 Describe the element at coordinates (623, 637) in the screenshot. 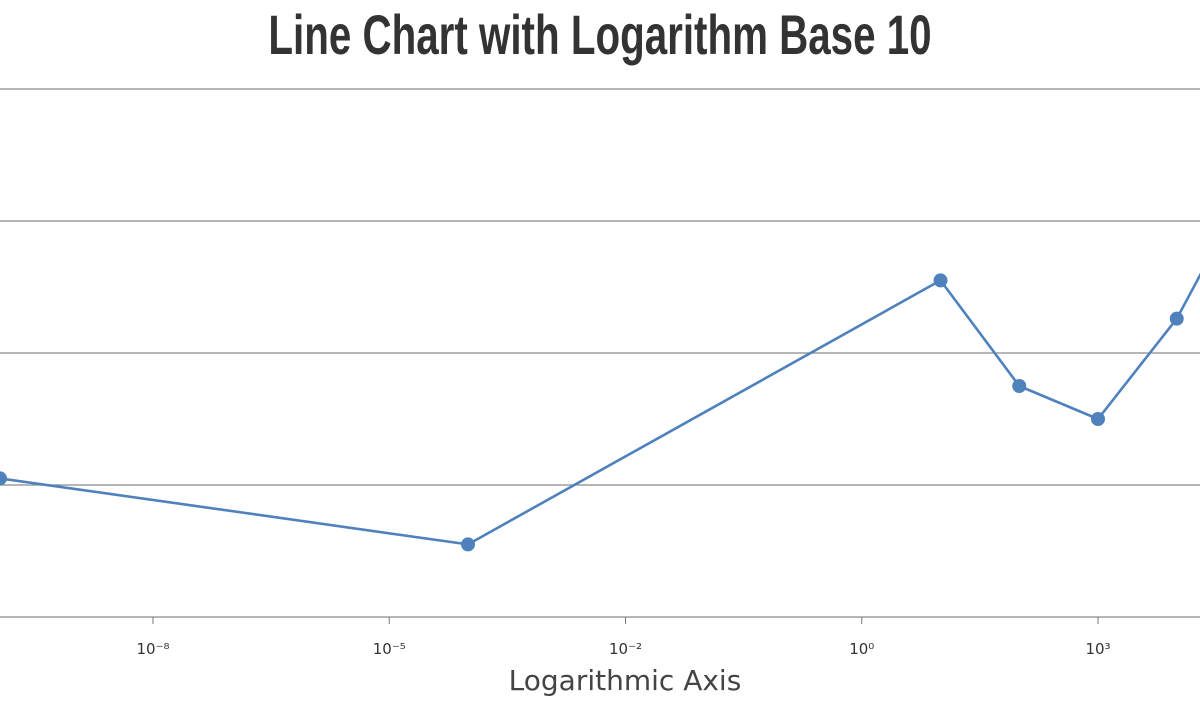

I see `x-axis-ticks: 10⁻⁸ 10⁻⁵ 10⁻² 10⁰ 10³` at that location.